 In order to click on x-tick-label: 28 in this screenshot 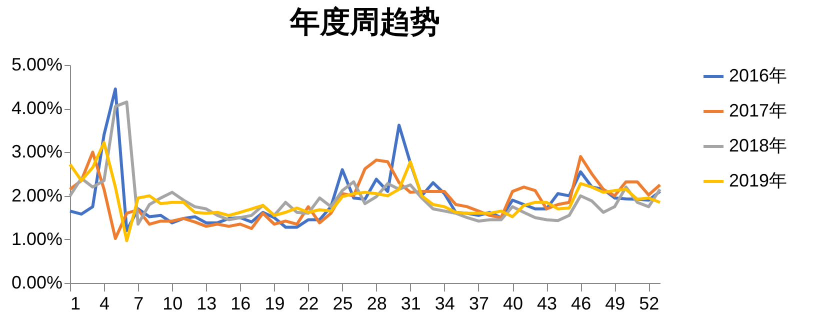, I will do `click(376, 304)`.